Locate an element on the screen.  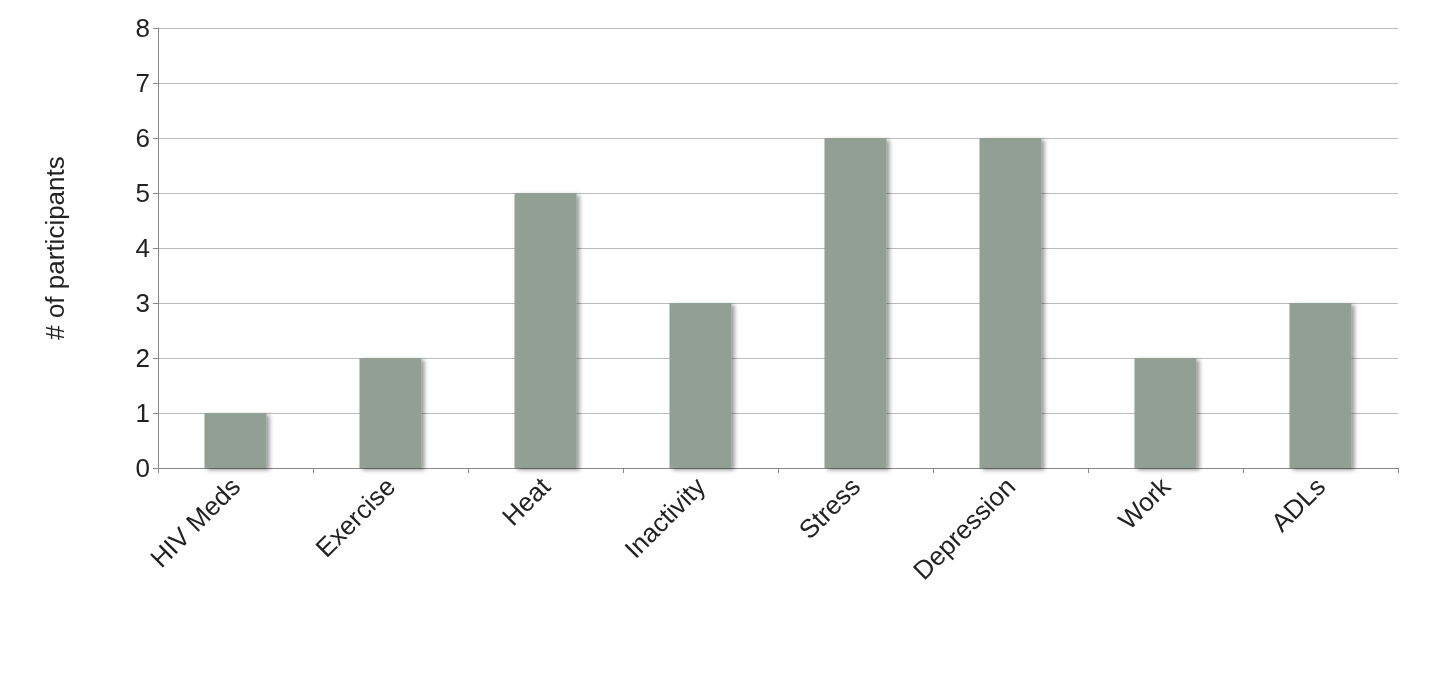
y-tick-label: 0 is located at coordinates (142, 468).